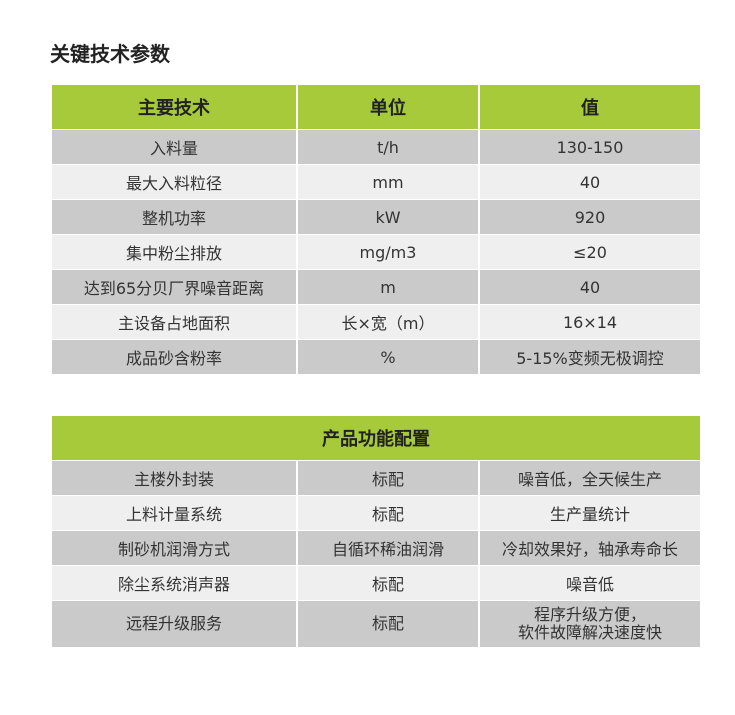 The width and height of the screenshot is (735, 715). What do you see at coordinates (174, 513) in the screenshot?
I see `table-cell: 上料计量系统` at bounding box center [174, 513].